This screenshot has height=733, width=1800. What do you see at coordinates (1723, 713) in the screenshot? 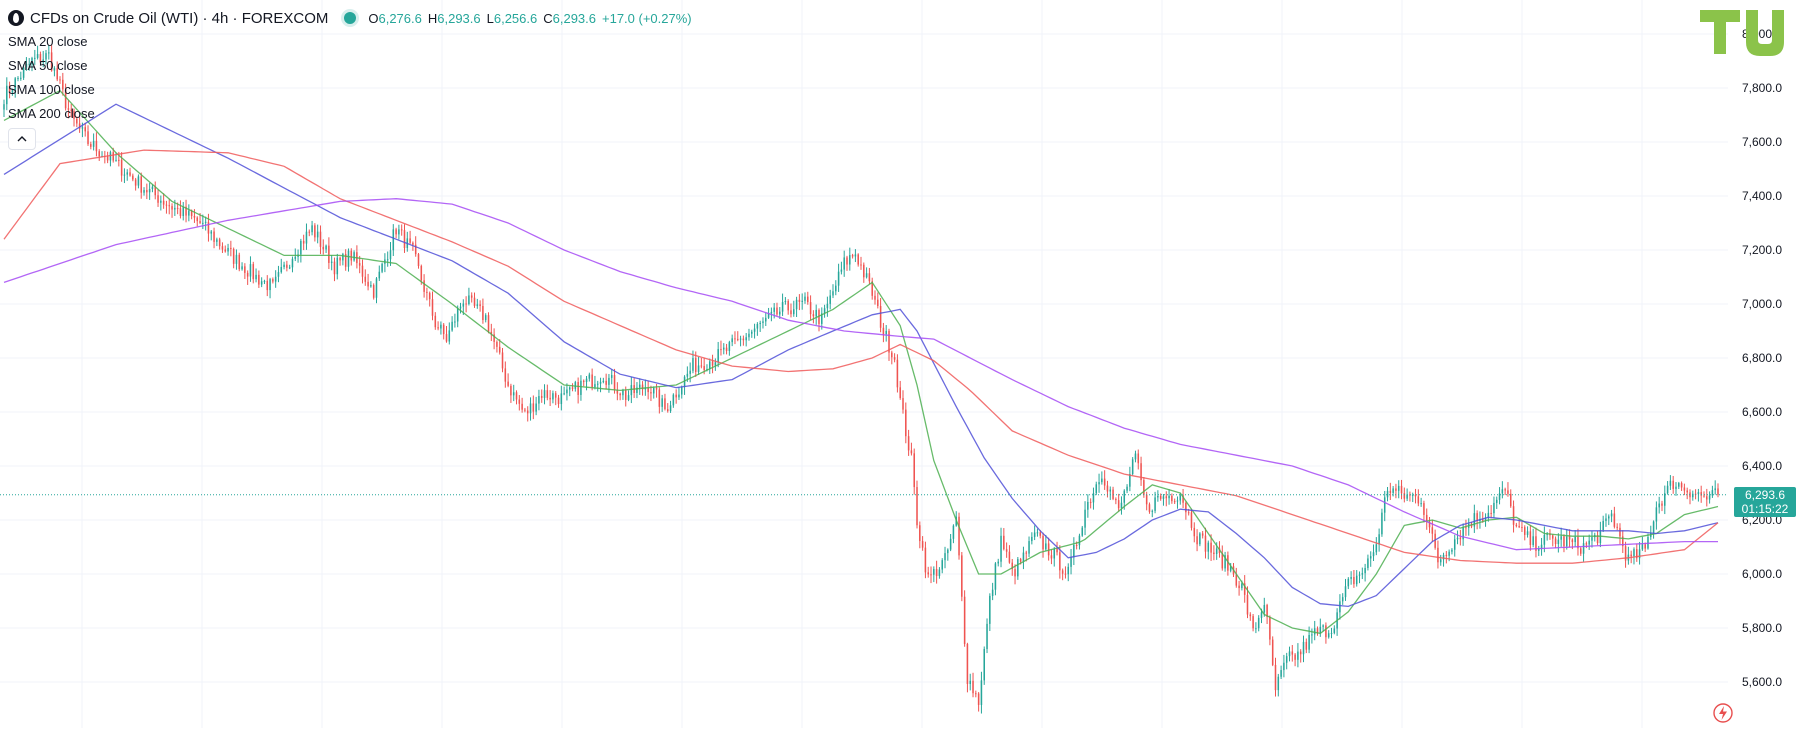
I see `alert-lightning-button` at bounding box center [1723, 713].